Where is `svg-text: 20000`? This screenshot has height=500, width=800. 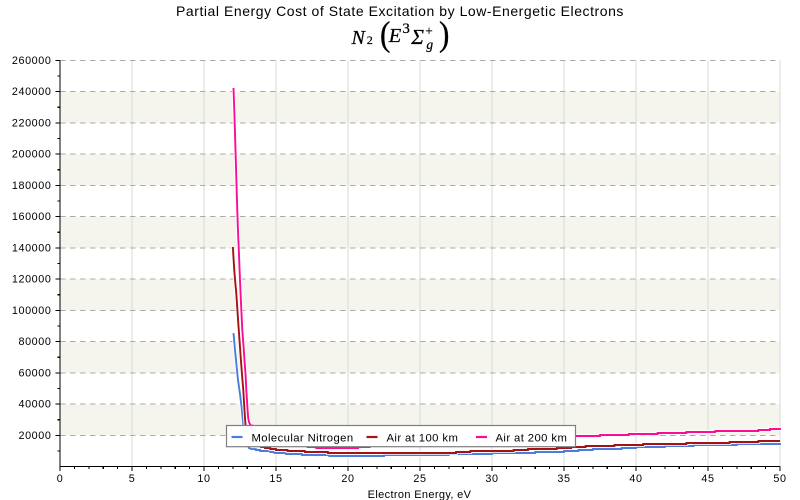 svg-text: 20000 is located at coordinates (34, 436).